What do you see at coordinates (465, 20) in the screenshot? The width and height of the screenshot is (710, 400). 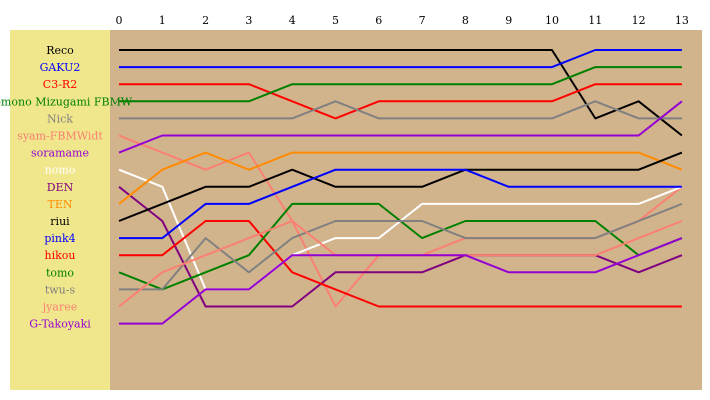 I see `x-tick-label: 8` at bounding box center [465, 20].